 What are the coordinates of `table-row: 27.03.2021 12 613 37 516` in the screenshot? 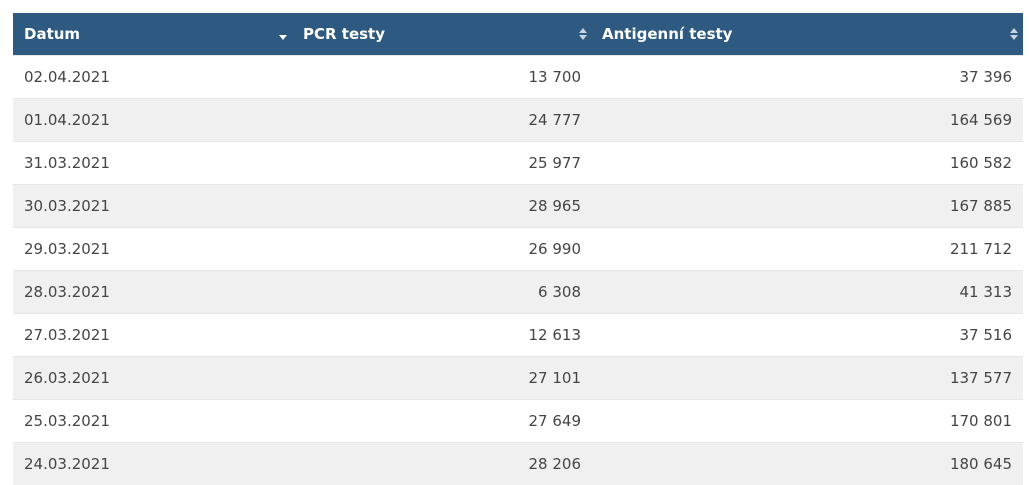 It's located at (518, 335).